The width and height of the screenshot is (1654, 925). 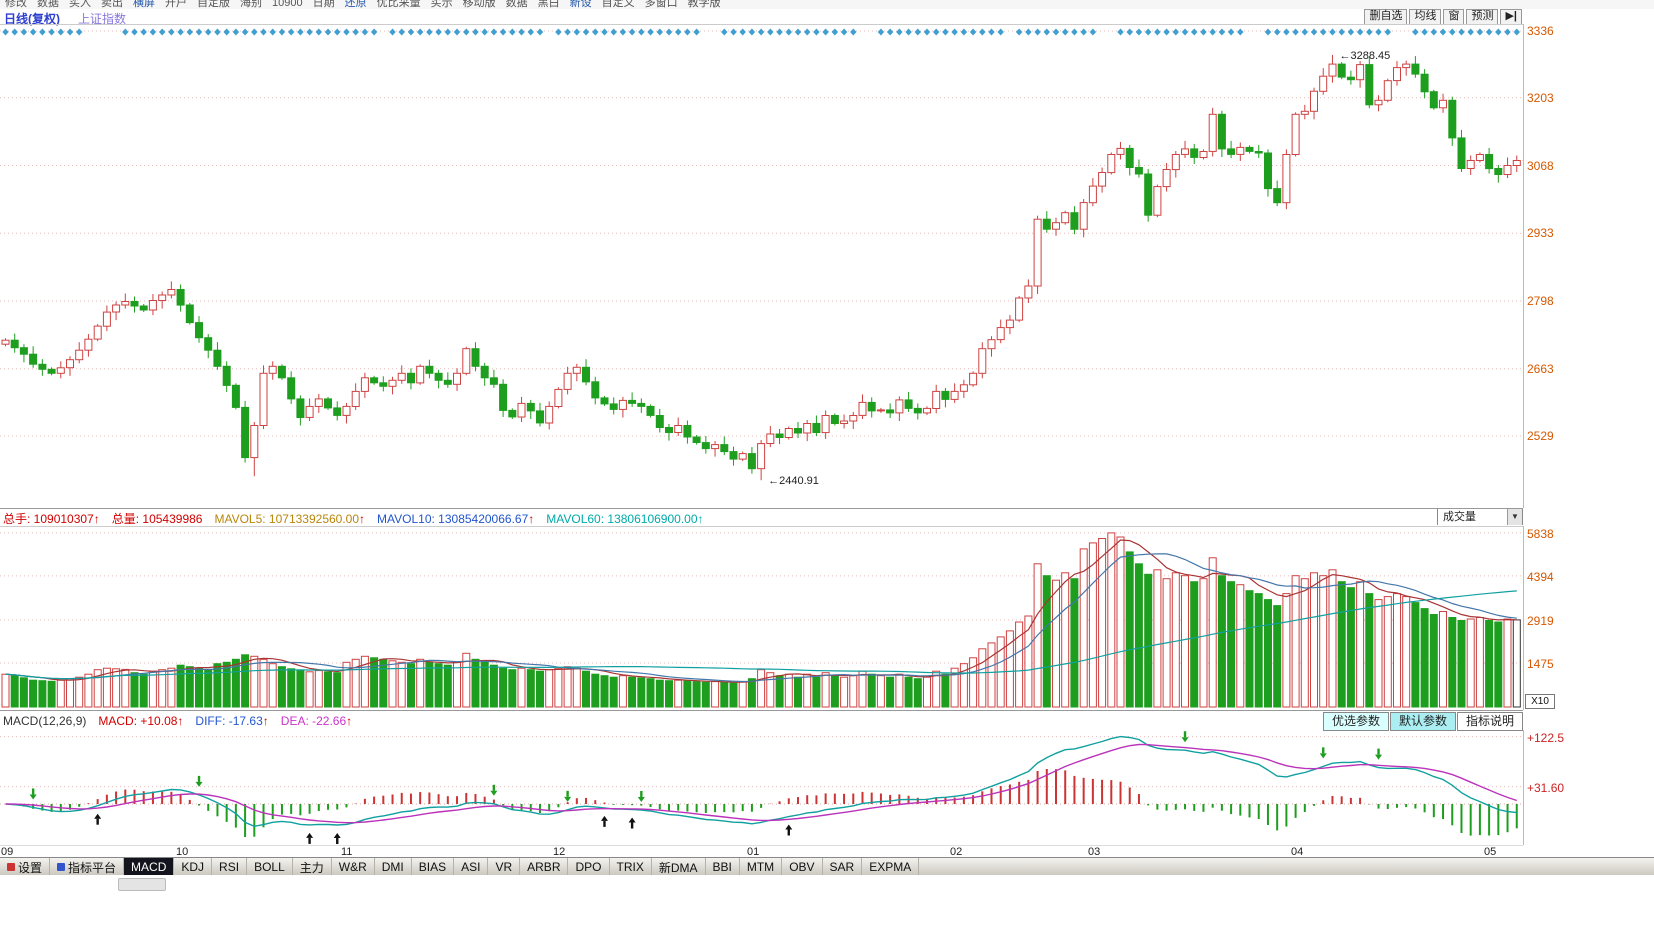 What do you see at coordinates (891, 867) in the screenshot?
I see `tab-EXPMA: EXPMA` at bounding box center [891, 867].